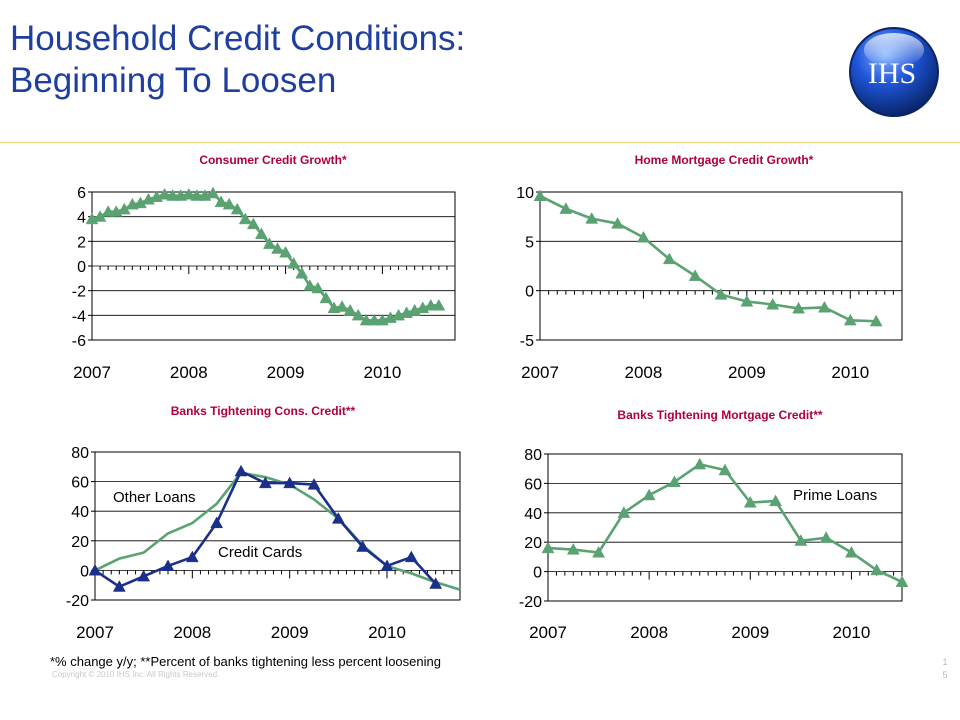 The image size is (960, 720). I want to click on chart-banks_cons-annotation: Credit Cards, so click(260, 552).